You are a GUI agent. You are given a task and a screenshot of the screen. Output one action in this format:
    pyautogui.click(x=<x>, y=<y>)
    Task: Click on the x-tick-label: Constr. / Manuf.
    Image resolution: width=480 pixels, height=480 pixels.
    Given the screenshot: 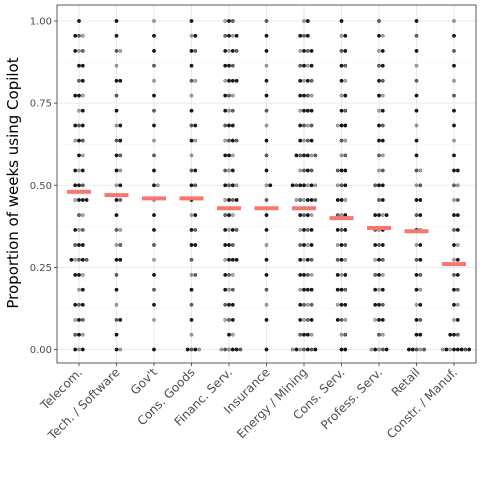 What is the action you would take?
    pyautogui.click(x=422, y=403)
    